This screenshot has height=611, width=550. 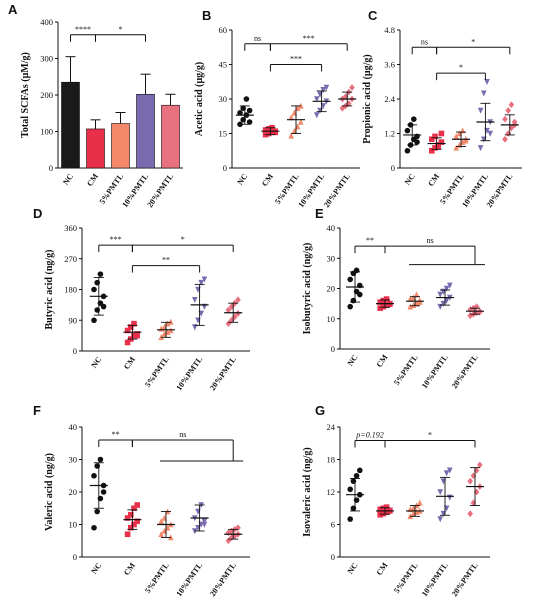 I want to click on y-tick-label: 60, so click(x=223, y=30).